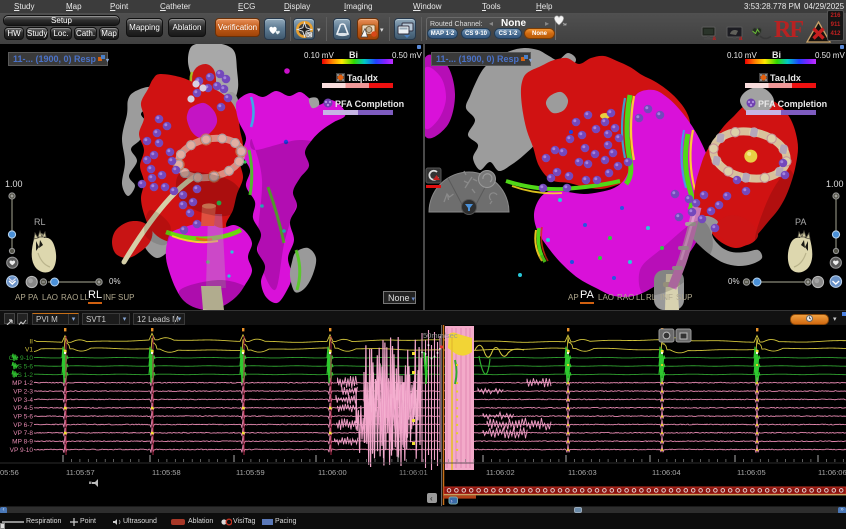 The height and width of the screenshot is (529, 846). I want to click on svg-text: 05:56, so click(9, 472).